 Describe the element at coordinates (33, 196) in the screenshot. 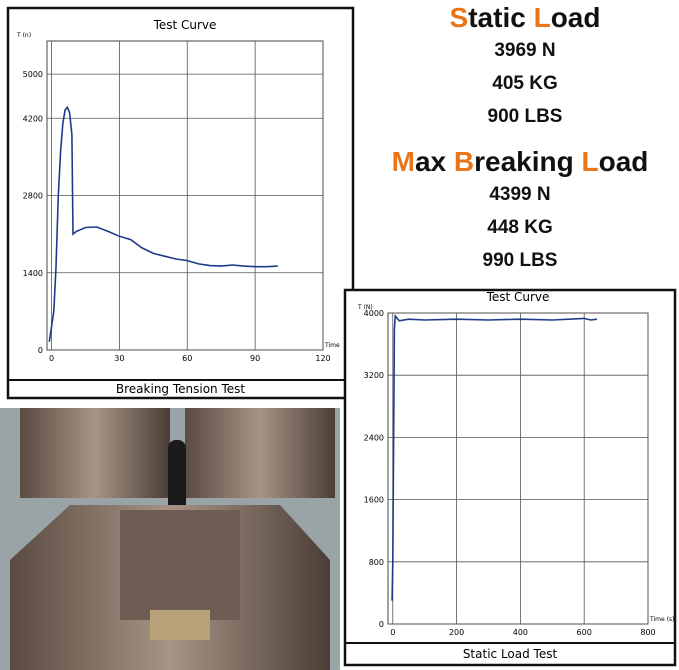

I see `y-tick-label: 2800` at that location.